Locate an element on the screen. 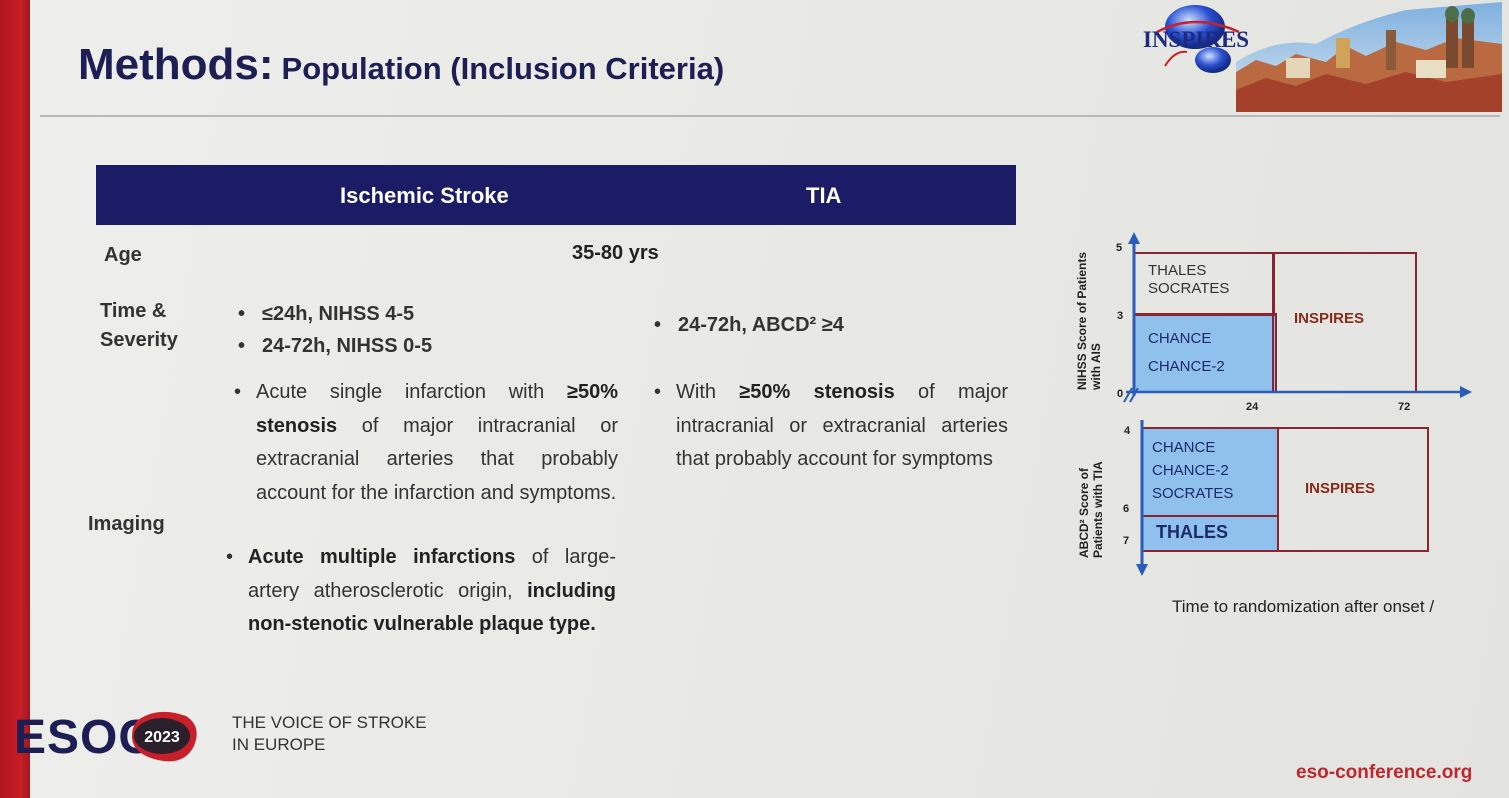 This screenshot has height=798, width=1509. imaging-tia-pre: With is located at coordinates (696, 392).